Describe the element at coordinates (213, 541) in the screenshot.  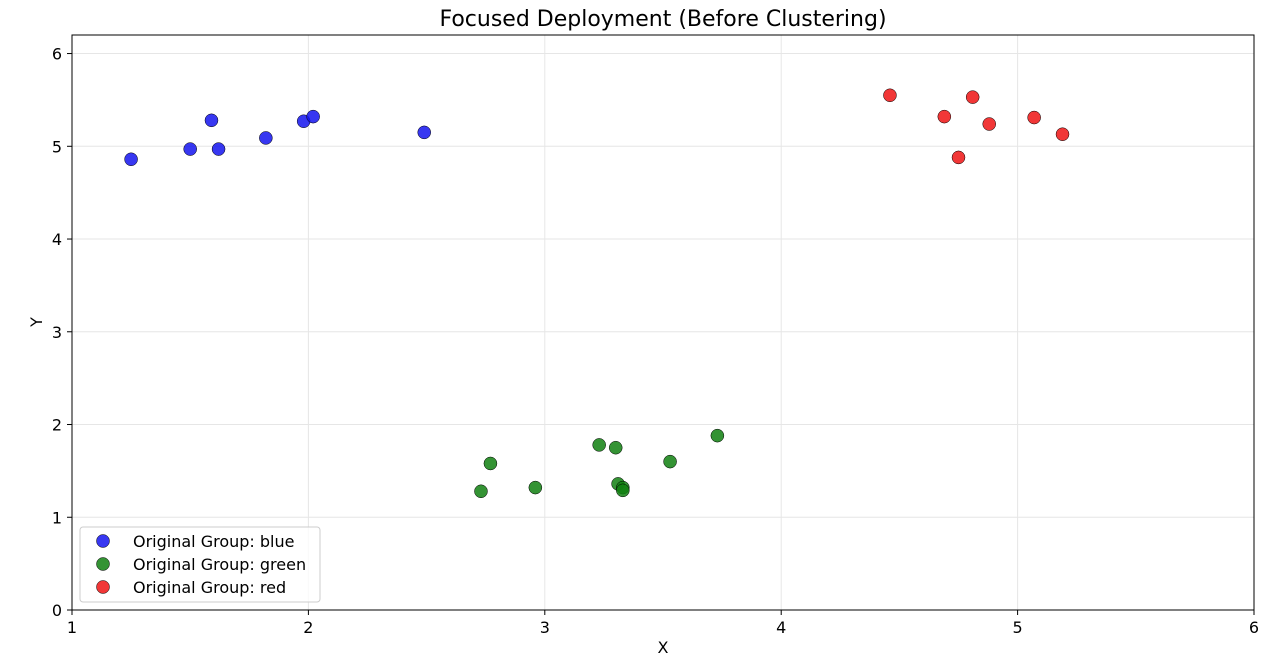
I see `legend-label: Original Group: blue` at that location.